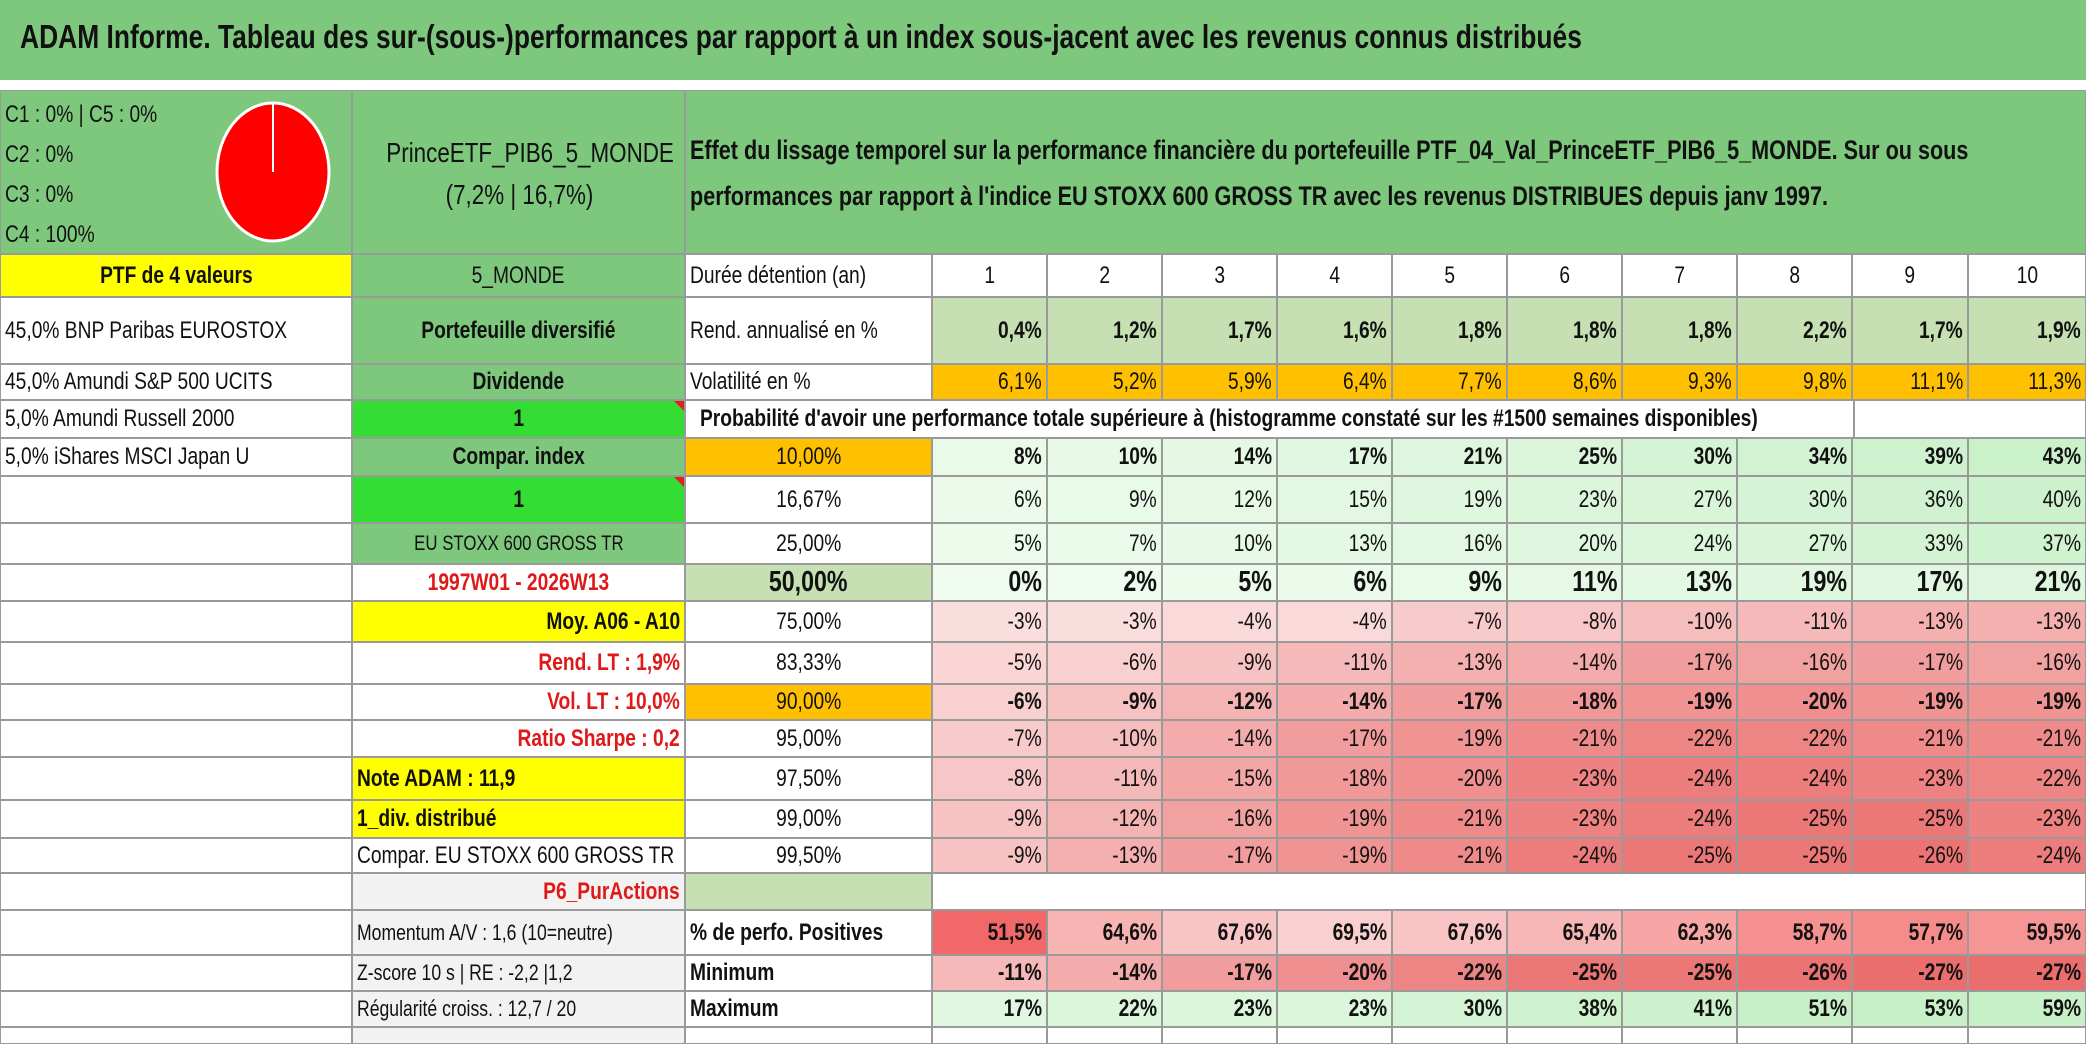 The image size is (2086, 1044). Describe the element at coordinates (176, 457) in the screenshot. I see `holding-4: 5,0% iShares MSCI Japan U` at that location.